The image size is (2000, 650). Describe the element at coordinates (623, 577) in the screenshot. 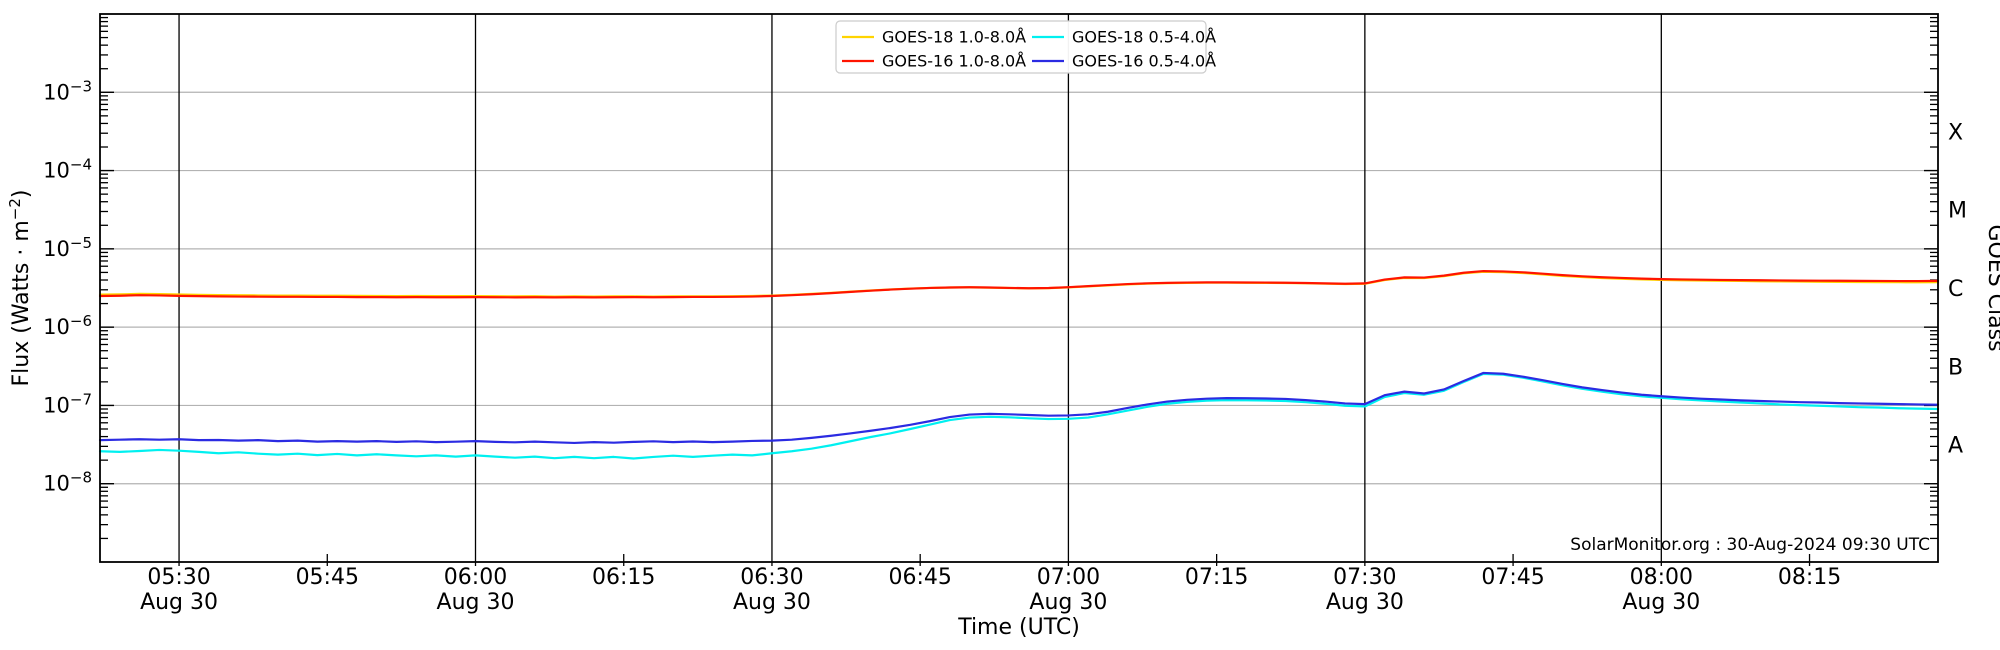

I see `x-minor-tick-label: 06:15` at that location.